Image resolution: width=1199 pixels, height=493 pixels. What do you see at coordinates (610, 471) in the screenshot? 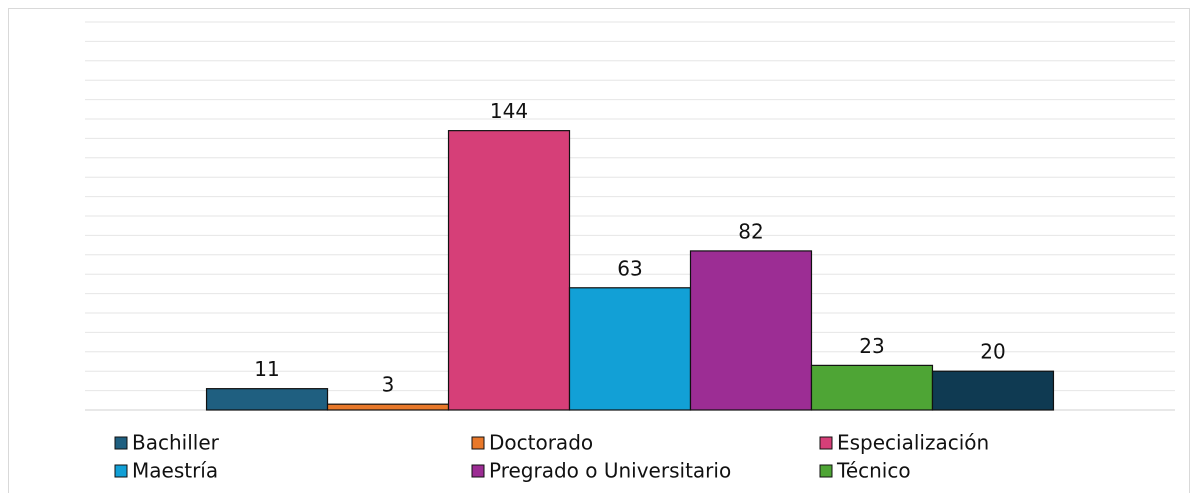
I see `legend-label: Pregrado o Universitario` at bounding box center [610, 471].